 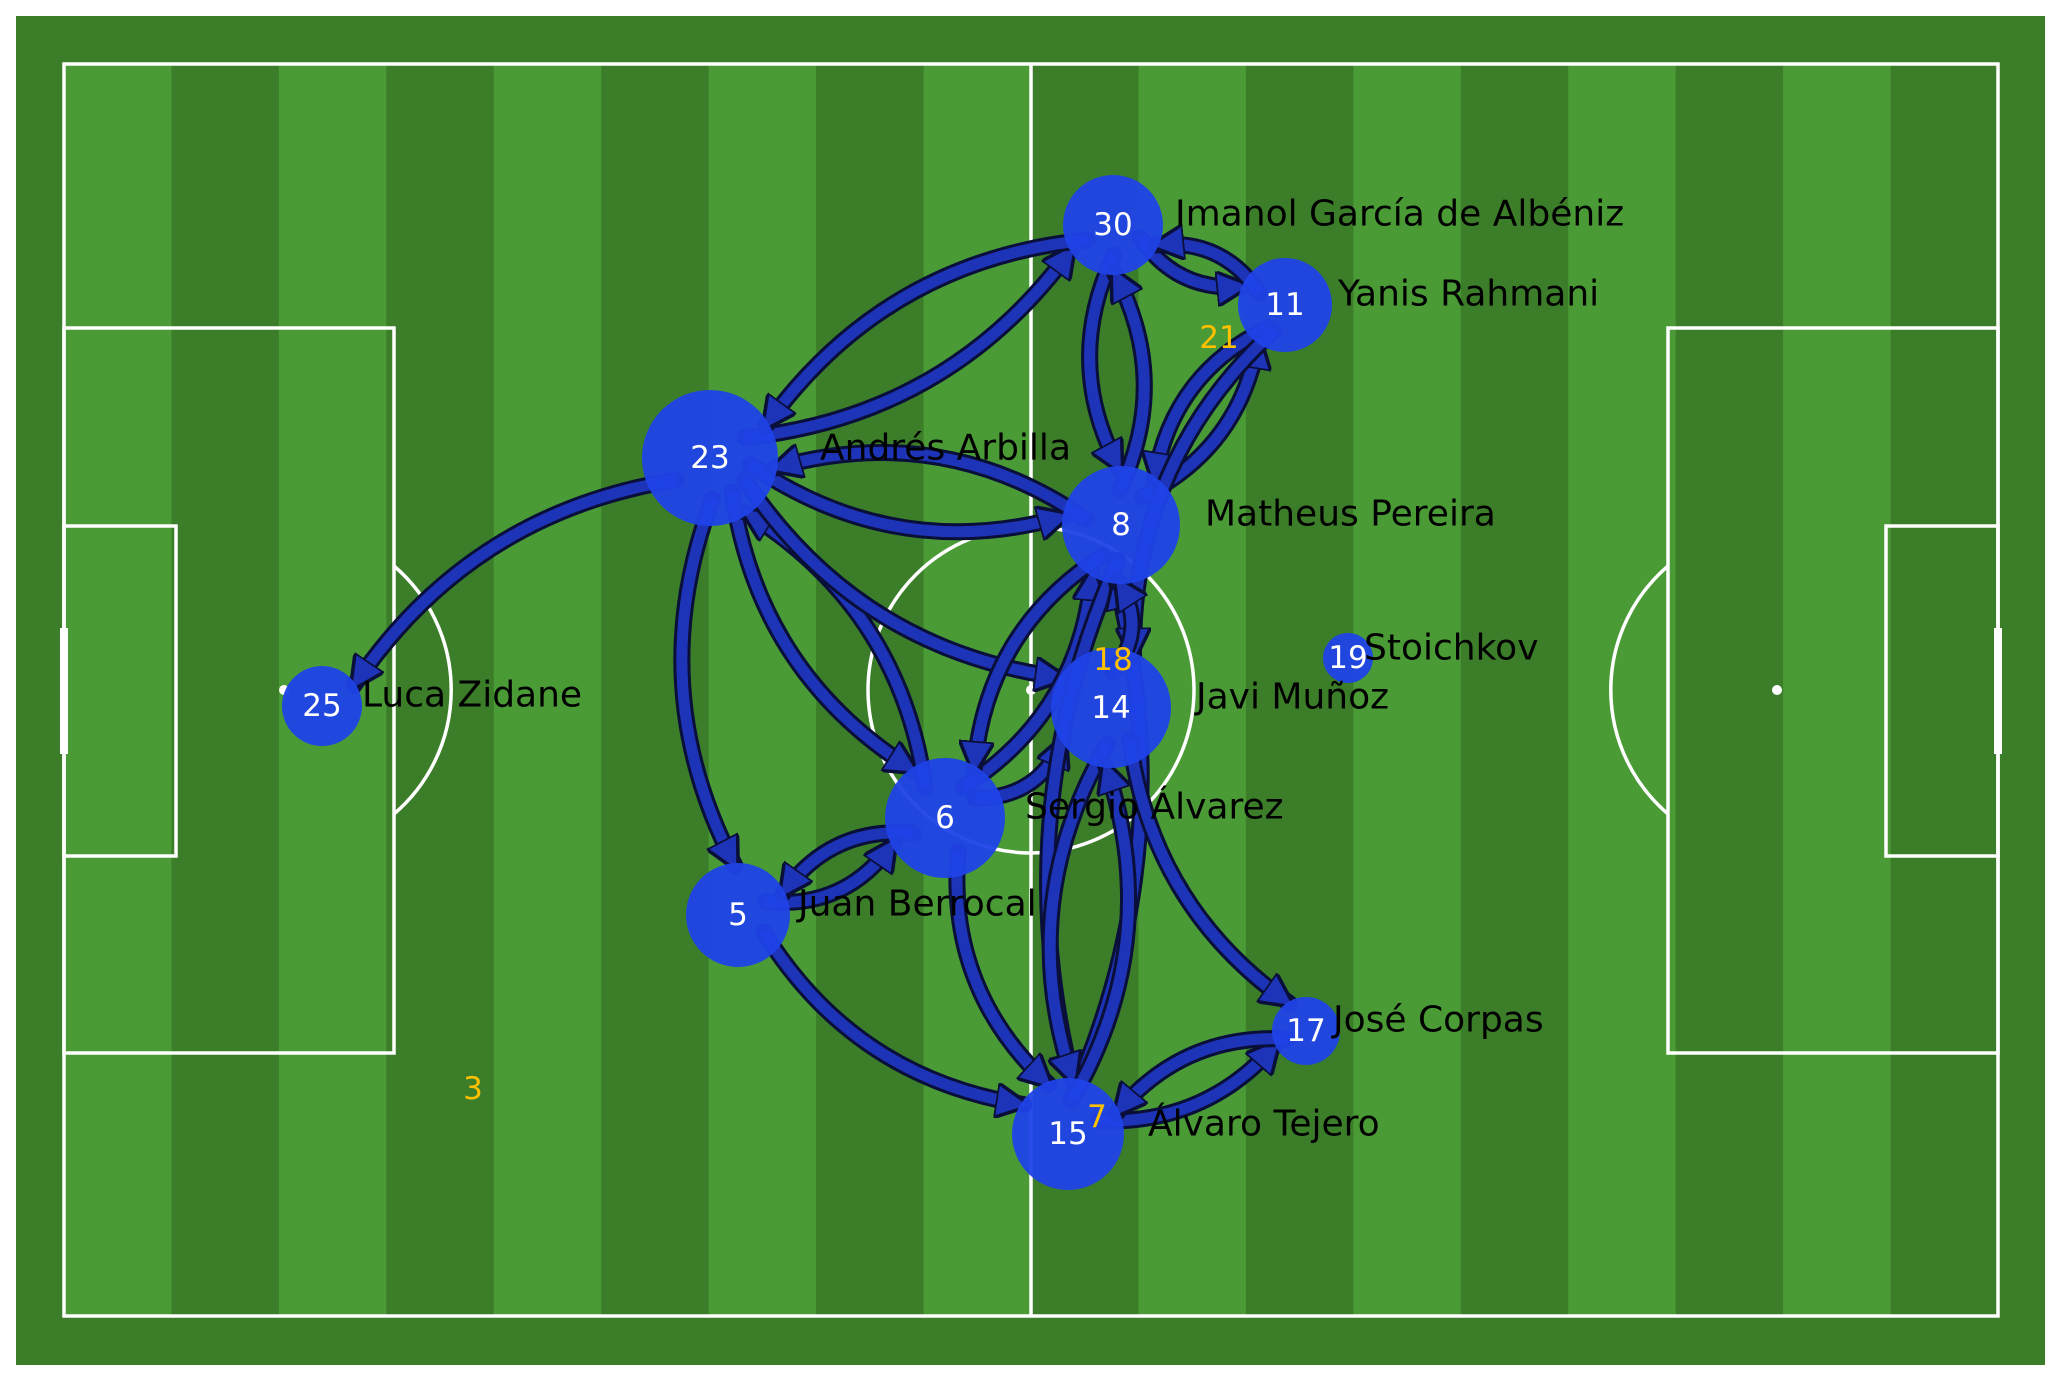 I want to click on centre-spot, so click(x=1031, y=690).